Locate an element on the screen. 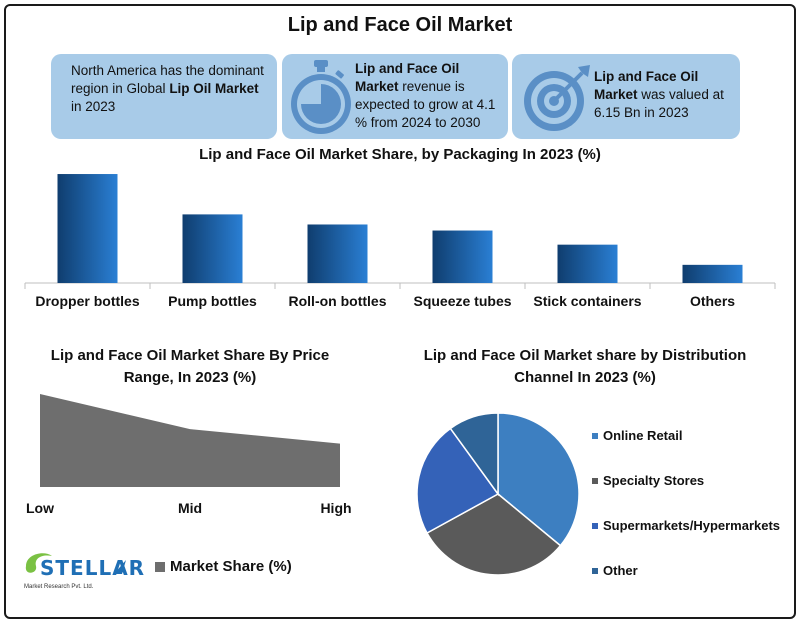 The height and width of the screenshot is (623, 800). bar-x-tick-label: Roll-on bottles is located at coordinates (337, 301).